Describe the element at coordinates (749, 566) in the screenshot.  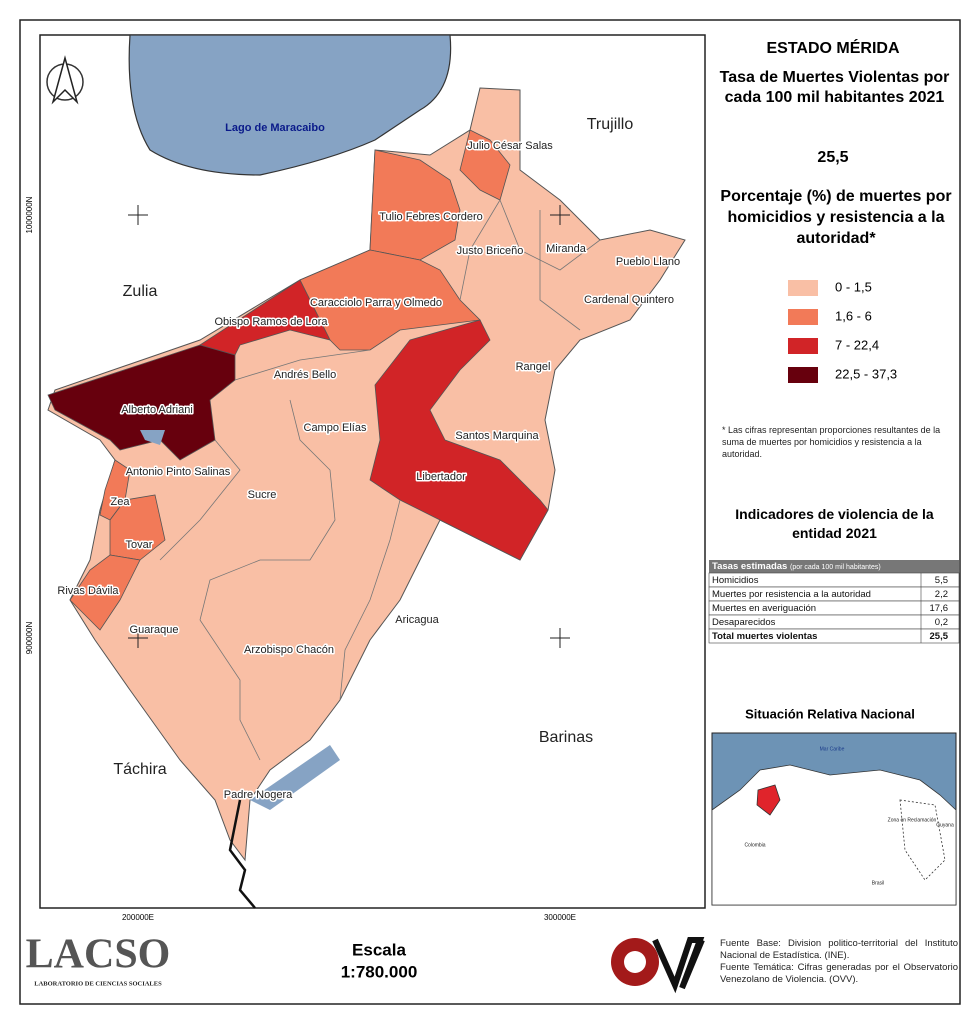
I see `table-header: Tasas estimadas` at that location.